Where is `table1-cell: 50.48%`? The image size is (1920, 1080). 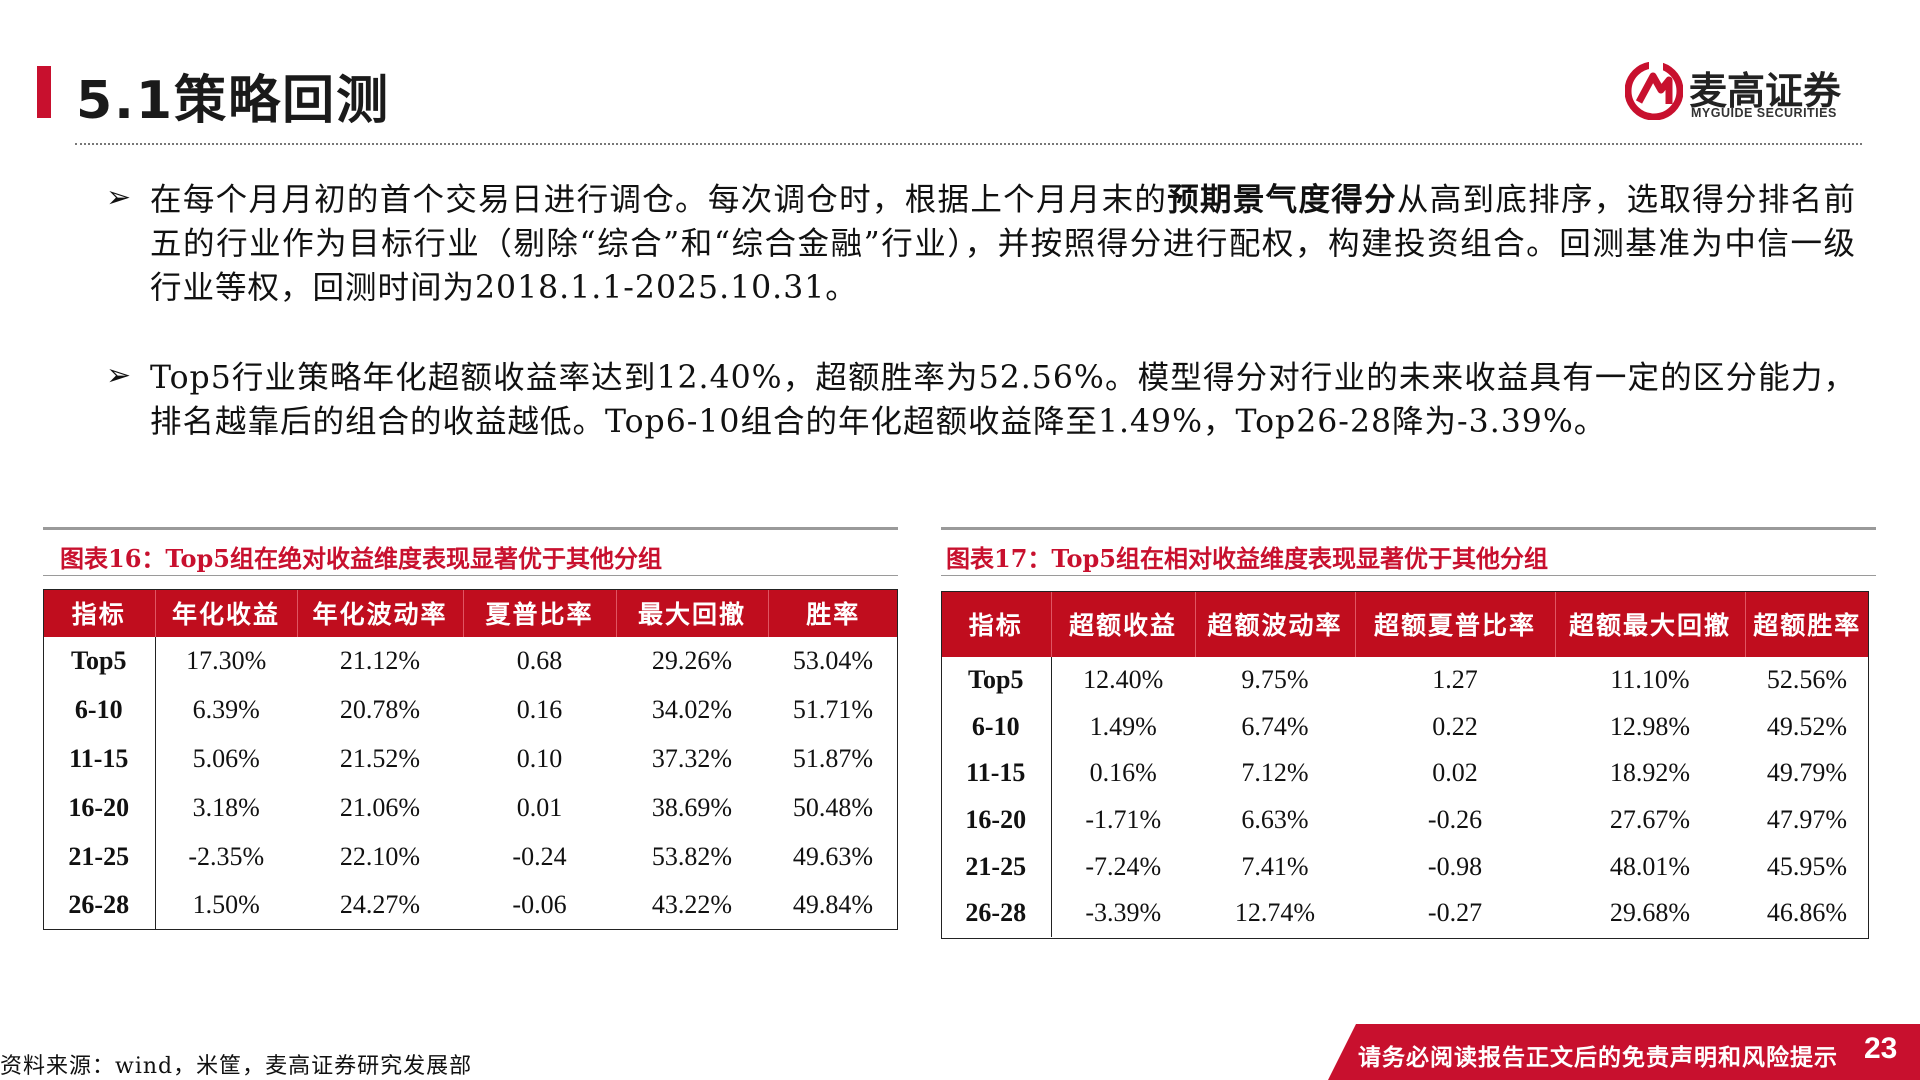 table1-cell: 50.48% is located at coordinates (833, 807).